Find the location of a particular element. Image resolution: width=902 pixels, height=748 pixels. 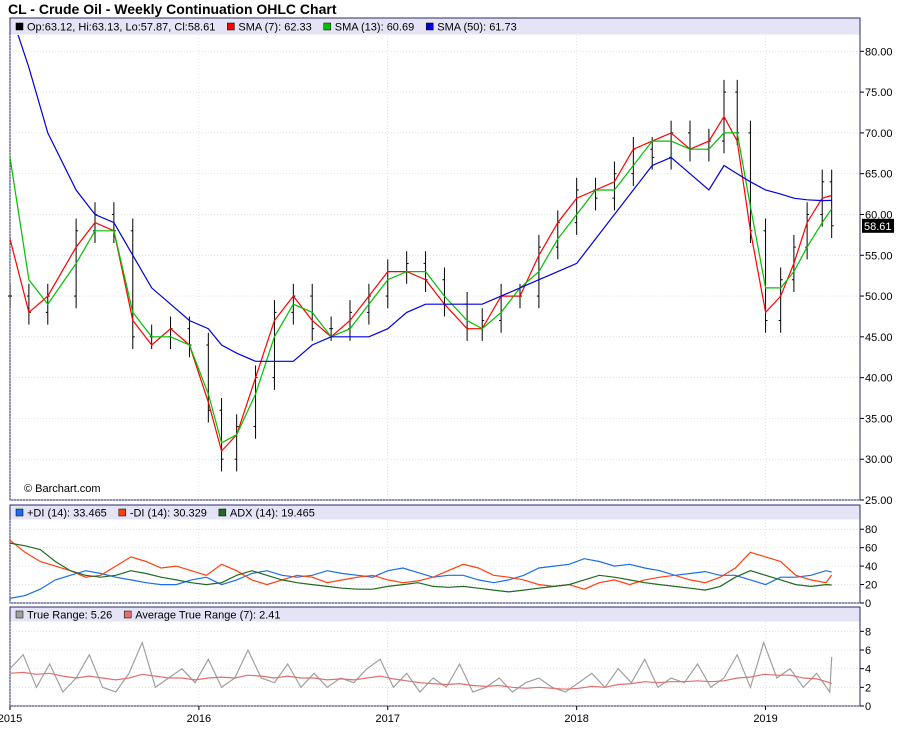

y-tick-label-price: 55.00 is located at coordinates (879, 256).